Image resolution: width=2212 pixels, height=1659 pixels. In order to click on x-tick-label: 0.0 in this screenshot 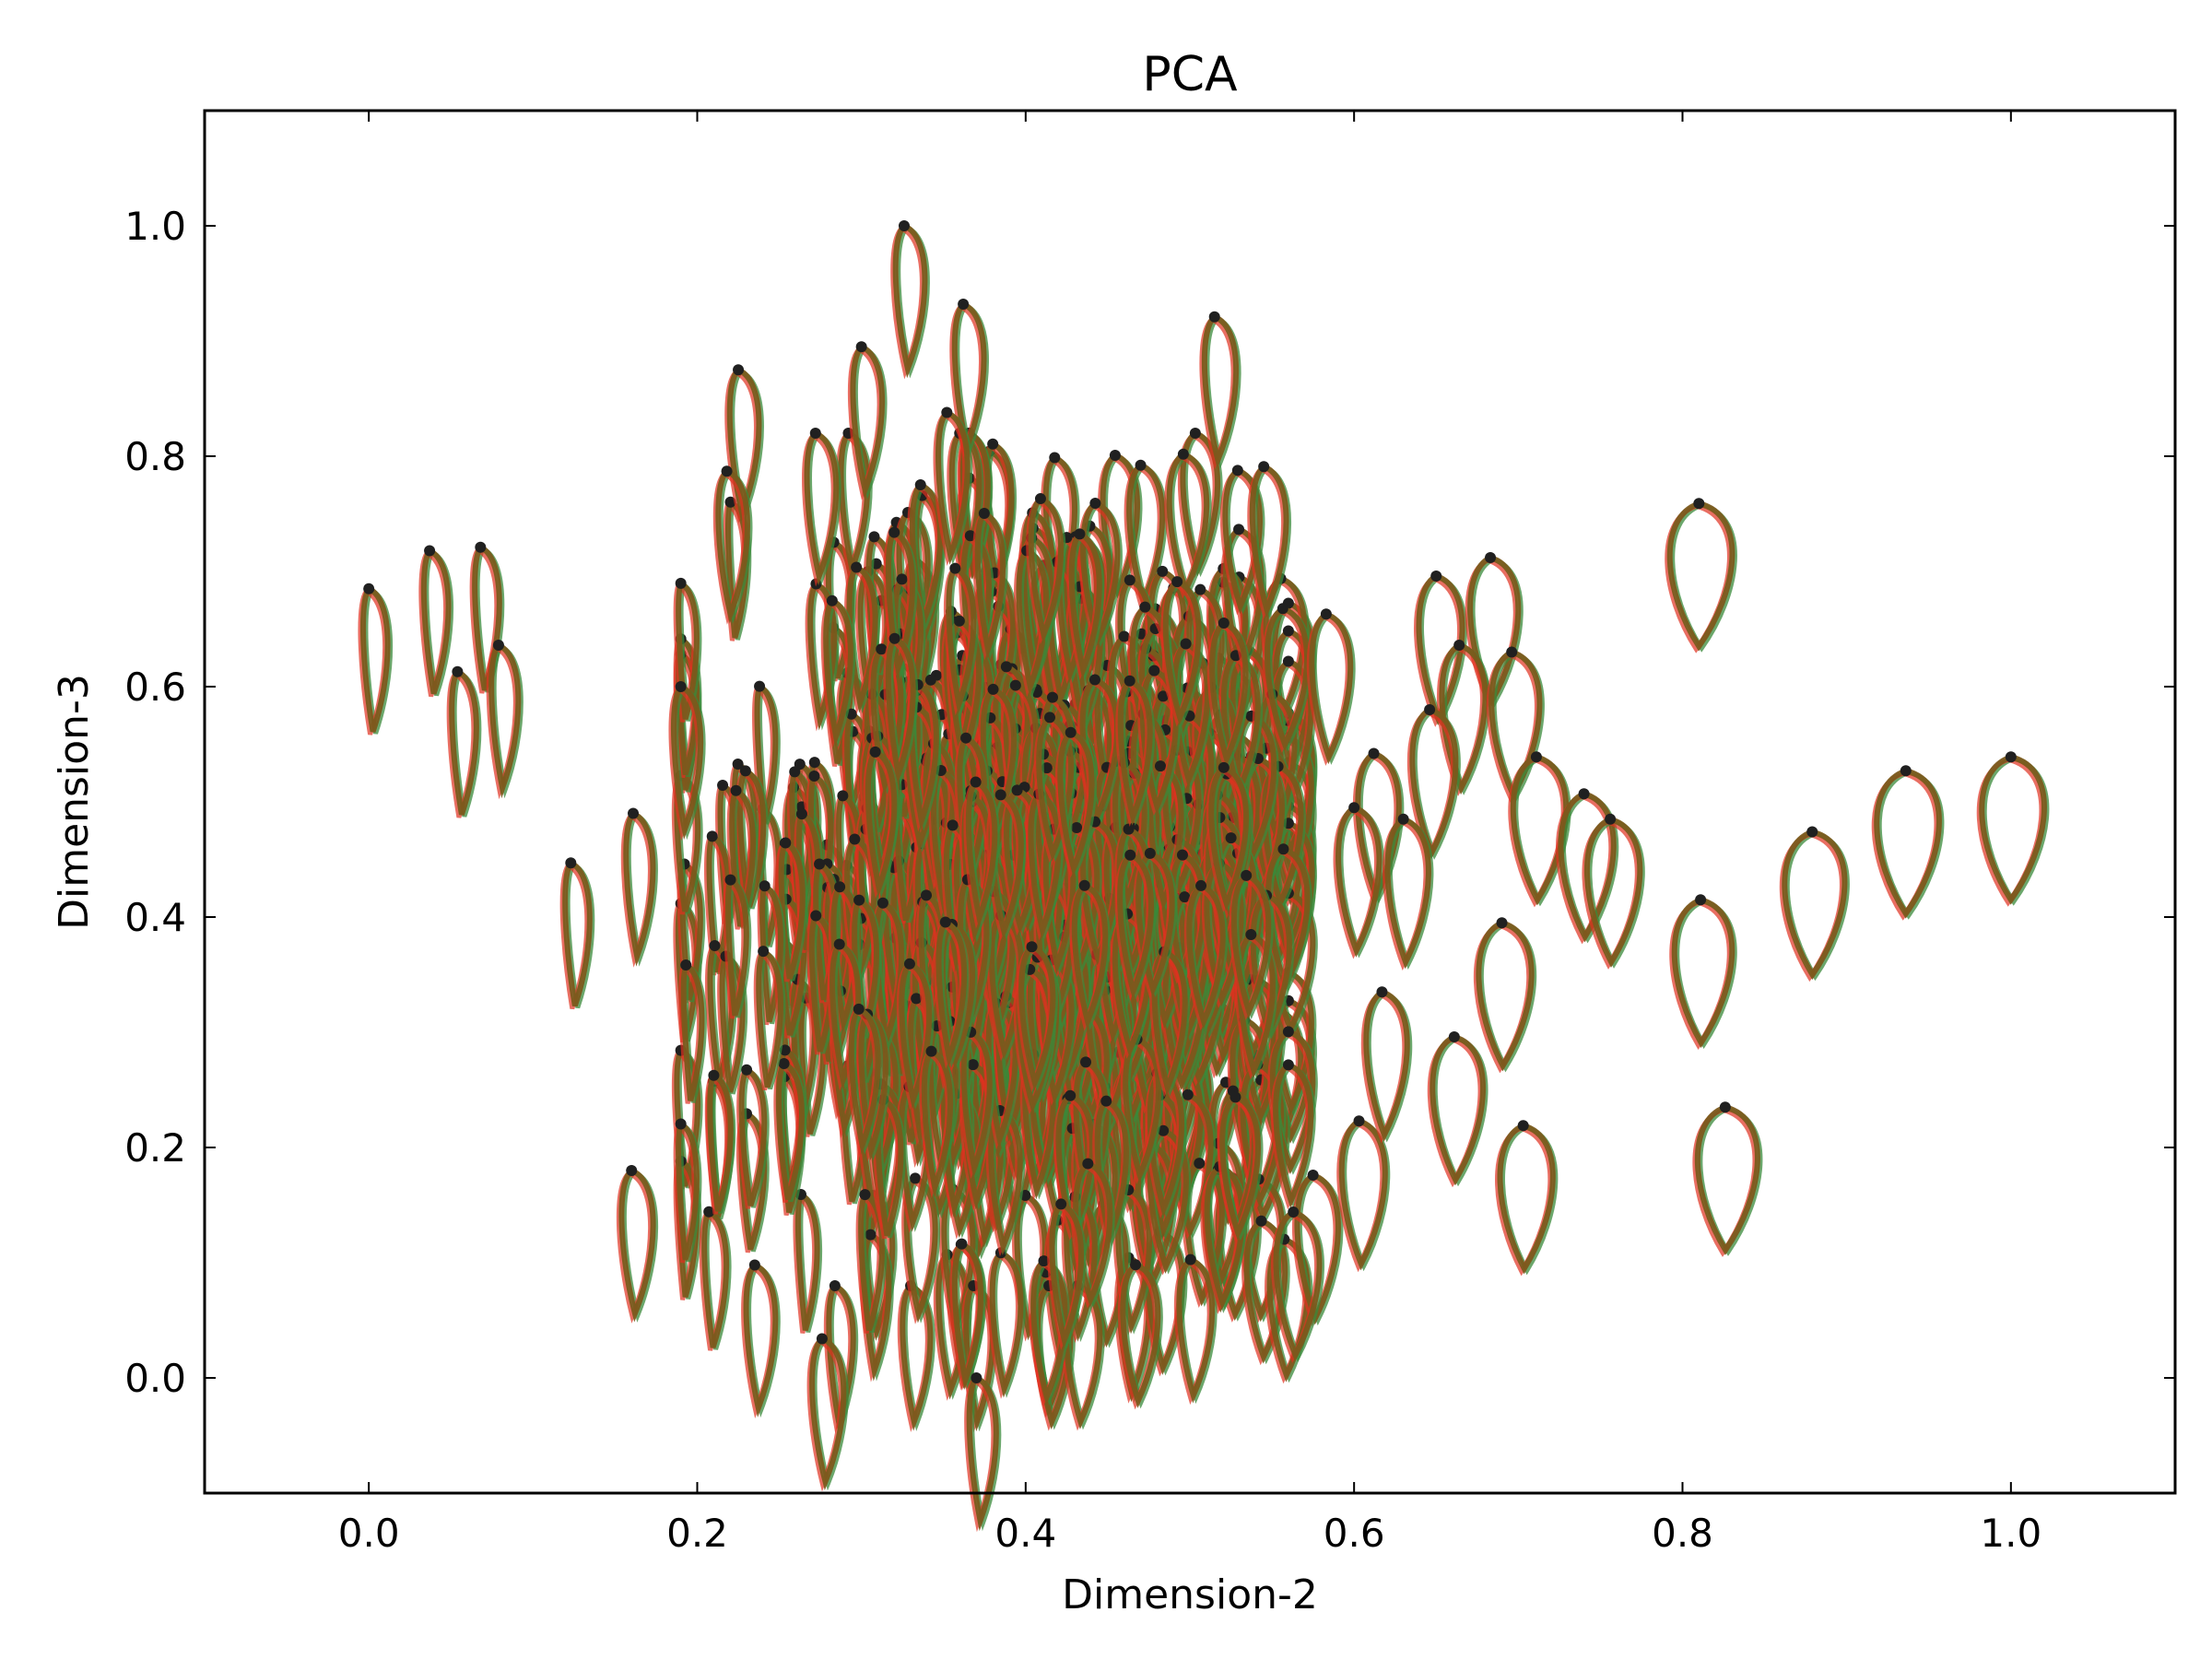, I will do `click(369, 1533)`.